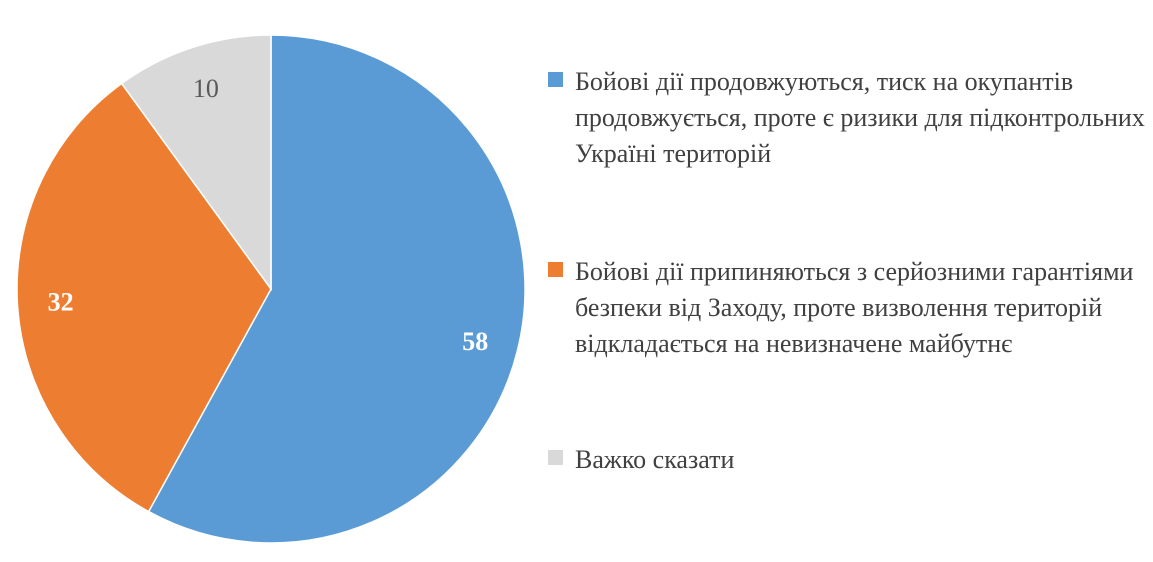 This screenshot has width=1153, height=562. Describe the element at coordinates (206, 88) in the screenshot. I see `data-label-hard-to-say: 10` at that location.